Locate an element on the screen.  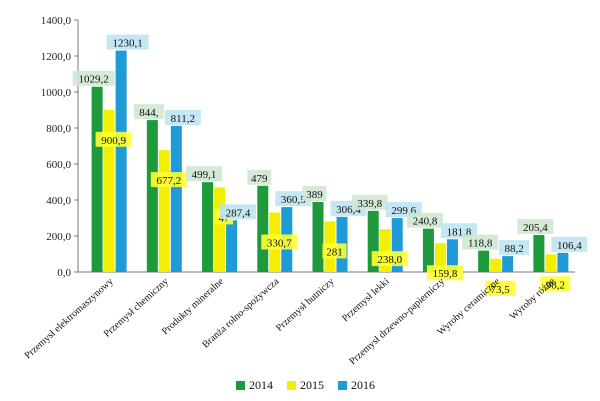
data-label-2015: 677,2 is located at coordinates (168, 180).